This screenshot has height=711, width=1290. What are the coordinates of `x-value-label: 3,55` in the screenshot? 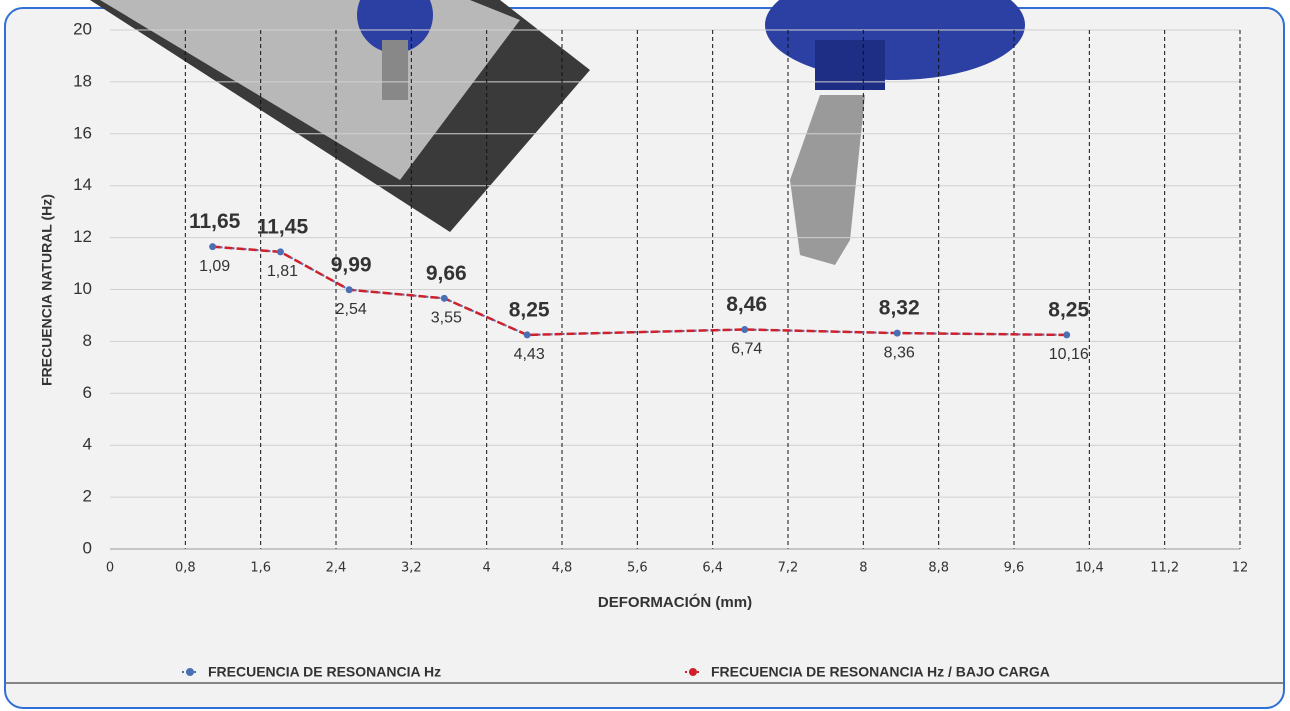 It's located at (446, 318).